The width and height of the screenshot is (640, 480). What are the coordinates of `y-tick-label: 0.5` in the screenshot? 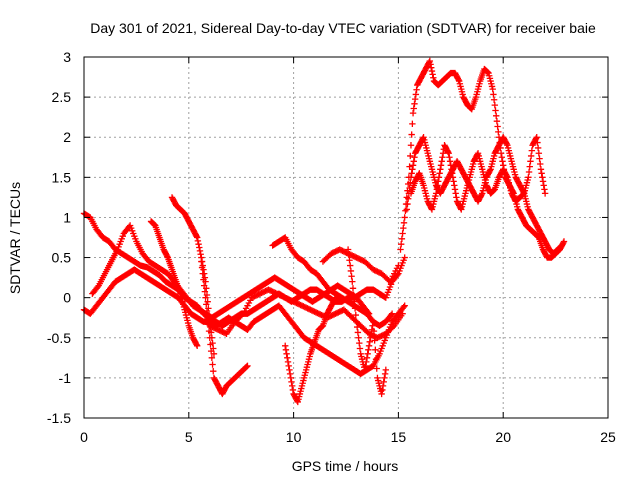 It's located at (62, 258).